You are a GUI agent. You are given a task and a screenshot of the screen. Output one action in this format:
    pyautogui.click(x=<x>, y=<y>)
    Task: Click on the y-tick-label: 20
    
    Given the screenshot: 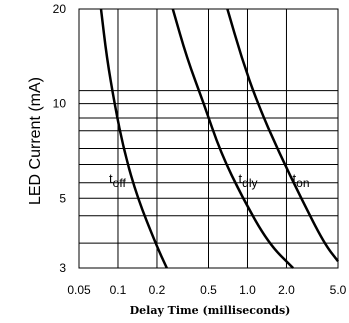 What is the action you would take?
    pyautogui.click(x=60, y=9)
    